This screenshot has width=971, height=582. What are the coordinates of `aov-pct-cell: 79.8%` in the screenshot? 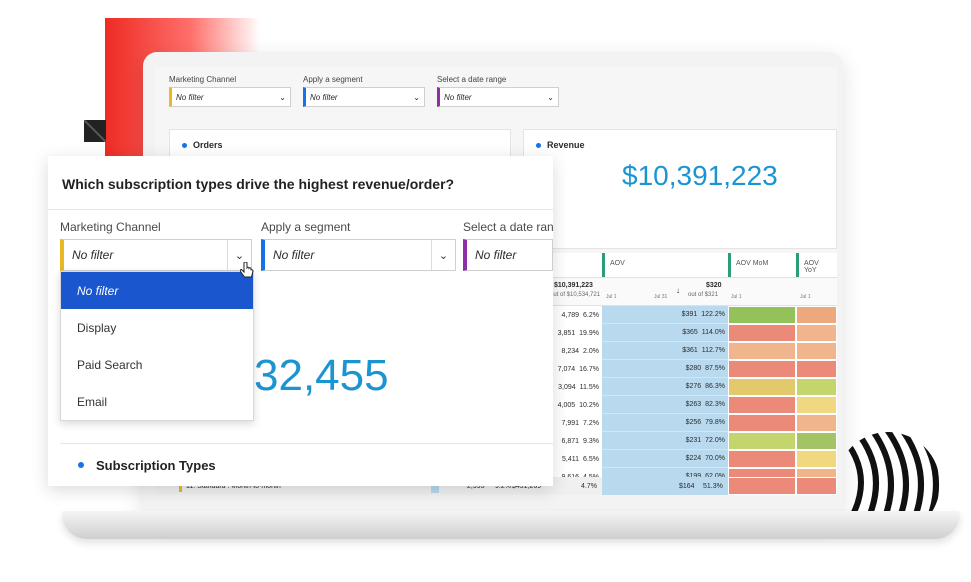 It's located at (715, 422).